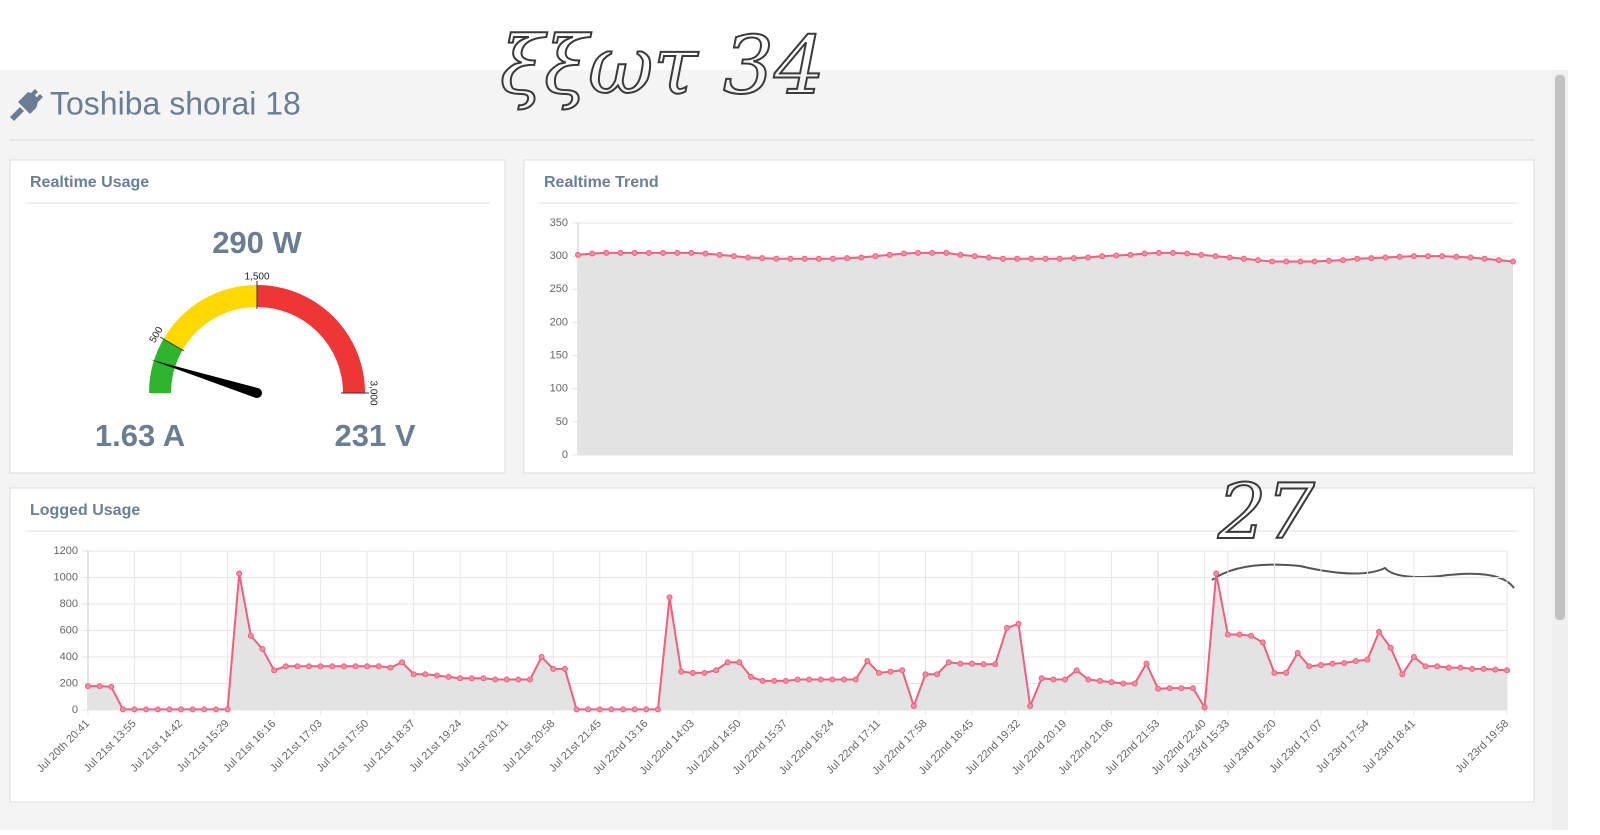 The height and width of the screenshot is (835, 1600). What do you see at coordinates (559, 389) in the screenshot?
I see `y-tick-label: 100` at bounding box center [559, 389].